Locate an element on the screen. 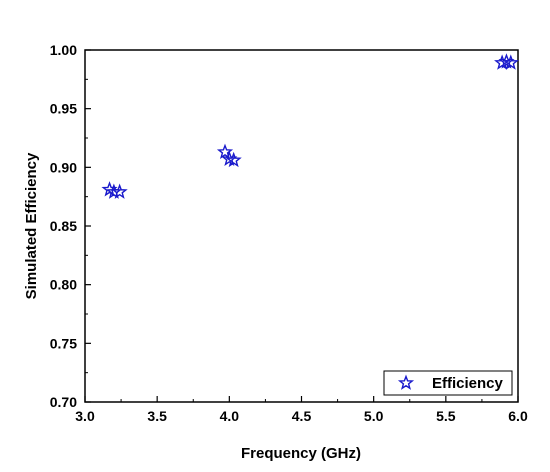  y-axis-title: Simulated Efficiency is located at coordinates (31, 225).